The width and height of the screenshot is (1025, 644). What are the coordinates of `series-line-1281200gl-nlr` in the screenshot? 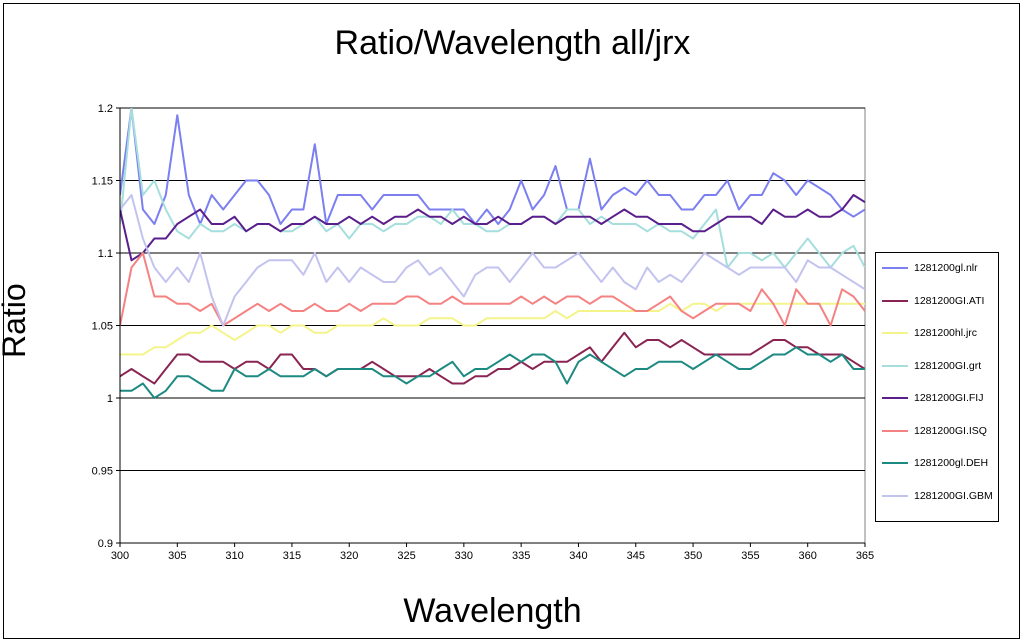 It's located at (492, 166).